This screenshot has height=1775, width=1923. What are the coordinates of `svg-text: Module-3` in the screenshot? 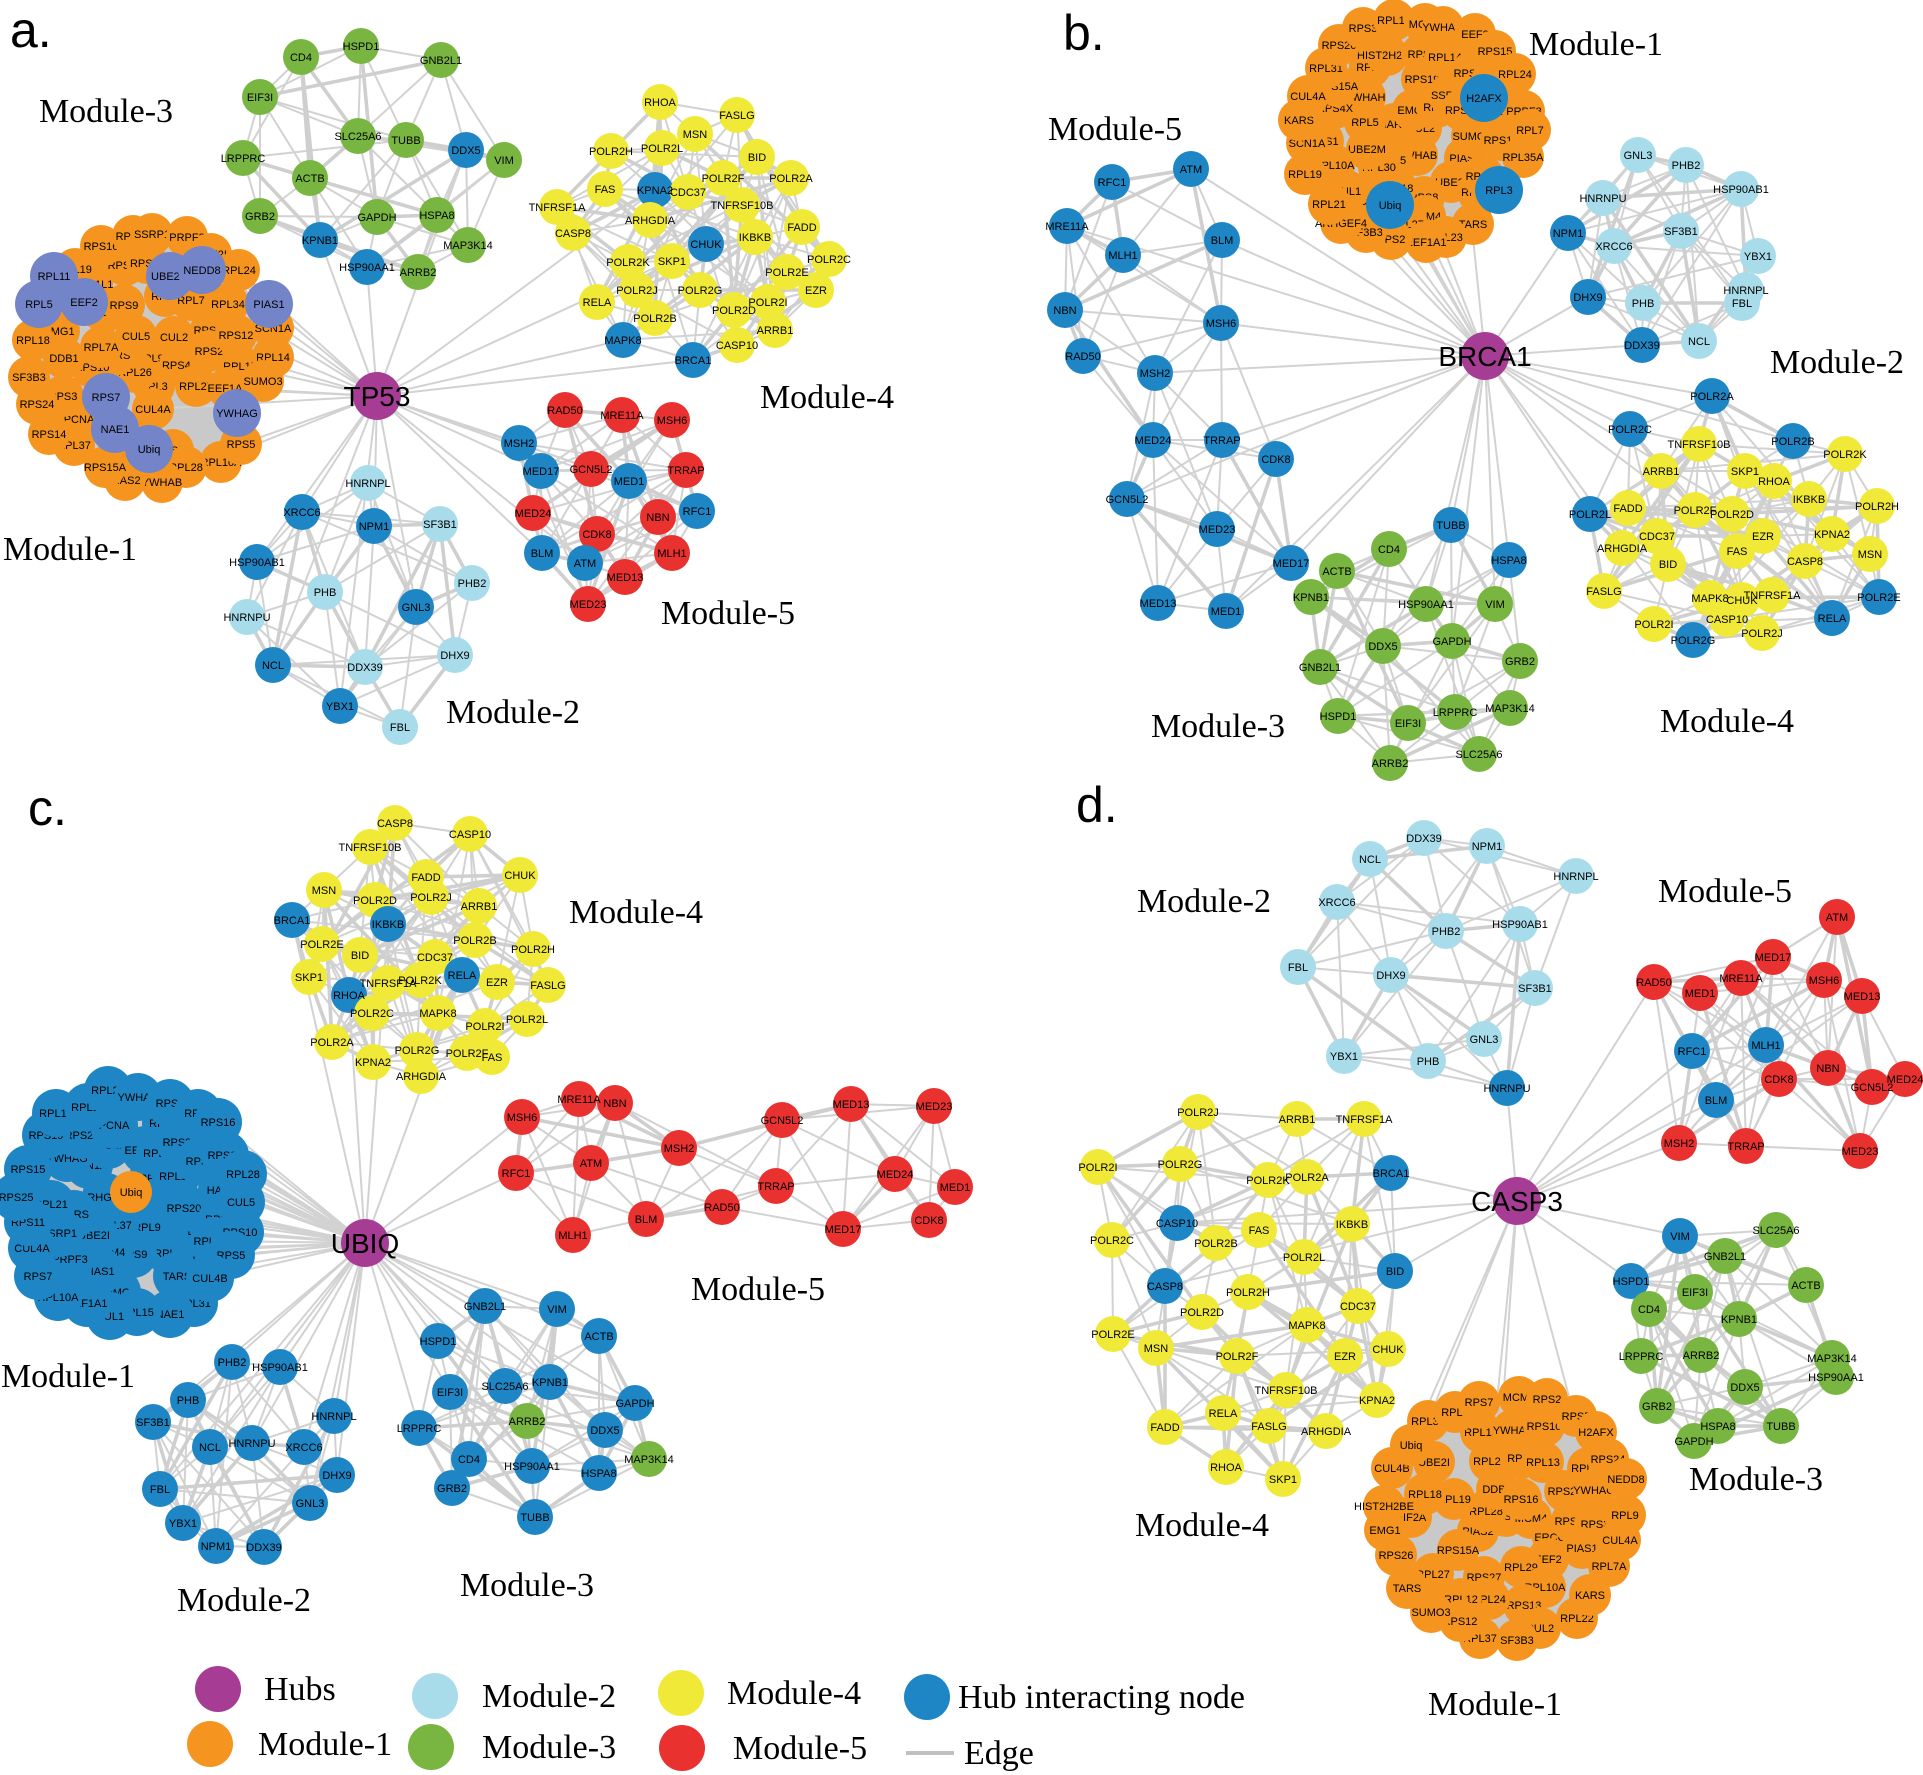 It's located at (106, 111).